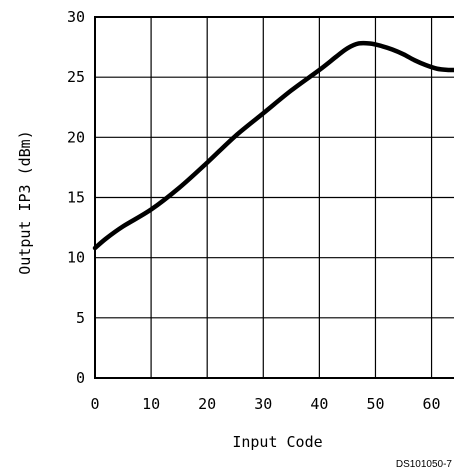 The image size is (454, 472). I want to click on x-tick-label: 30, so click(263, 404).